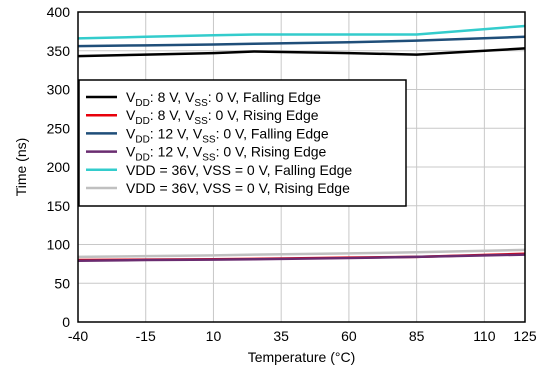 The height and width of the screenshot is (370, 543). What do you see at coordinates (281, 336) in the screenshot?
I see `x-tick-label: 35` at bounding box center [281, 336].